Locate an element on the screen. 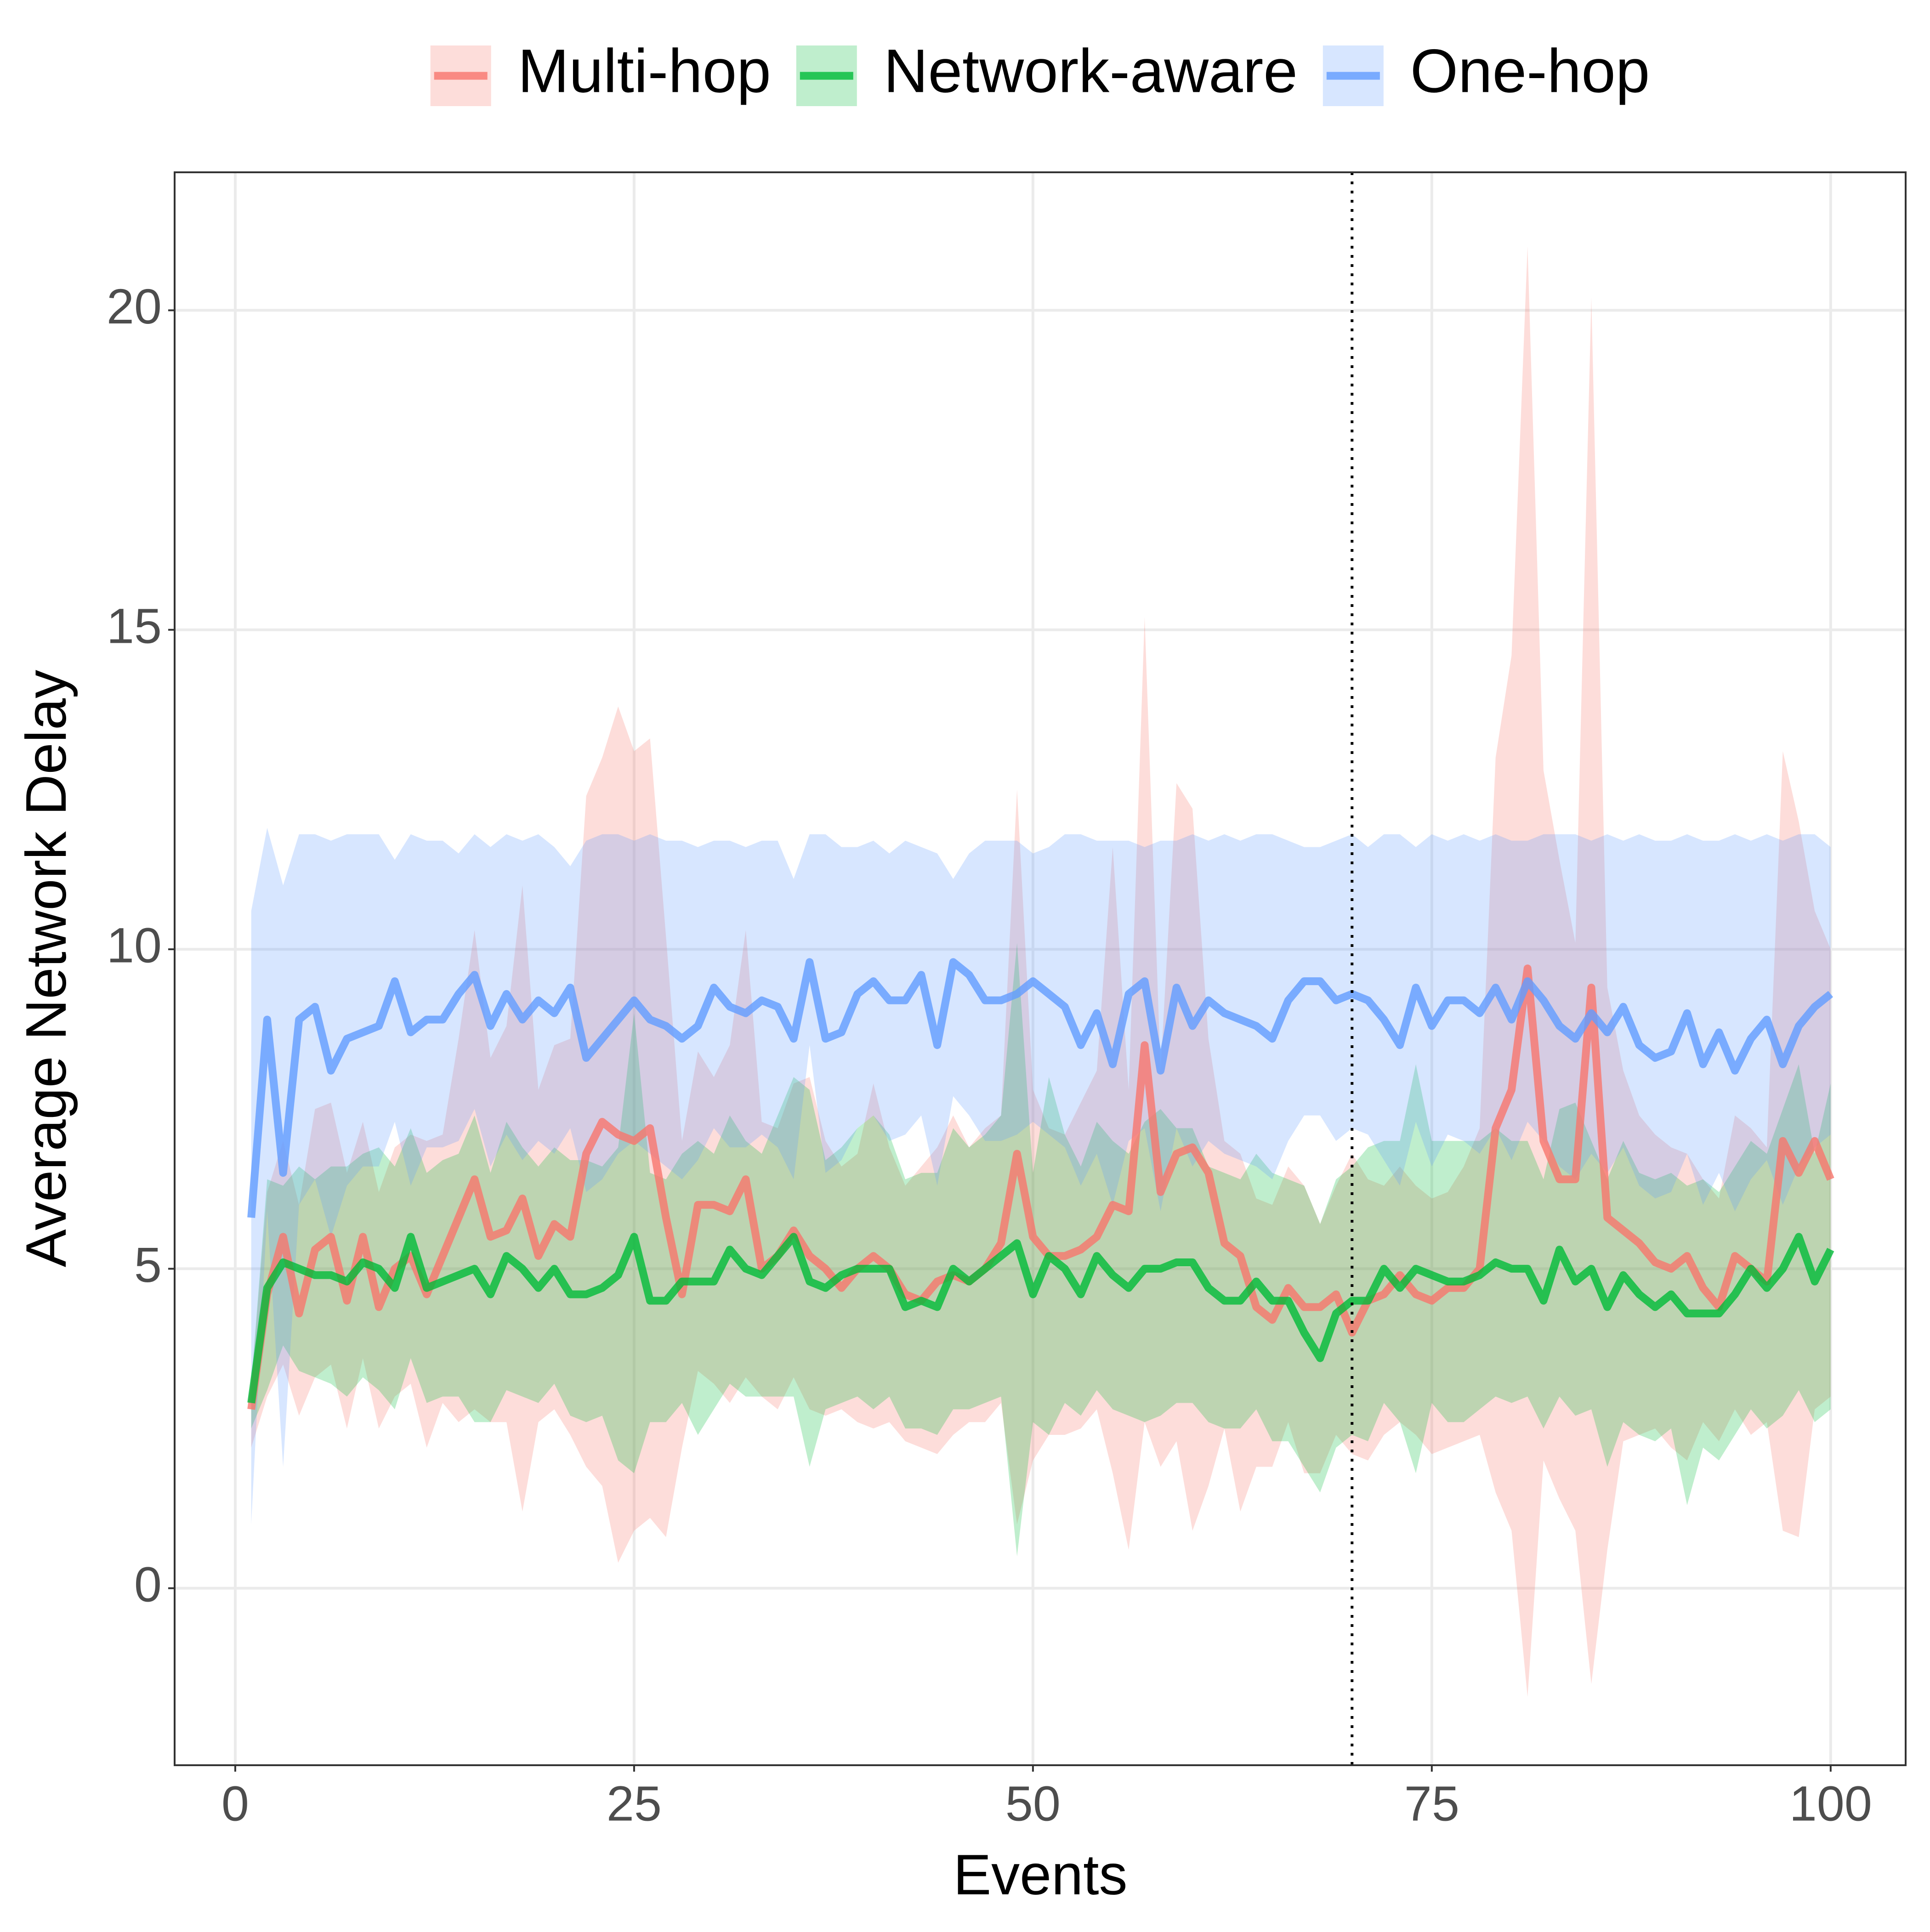 The image size is (1930, 1932). x-tick-label: 25 is located at coordinates (634, 1803).